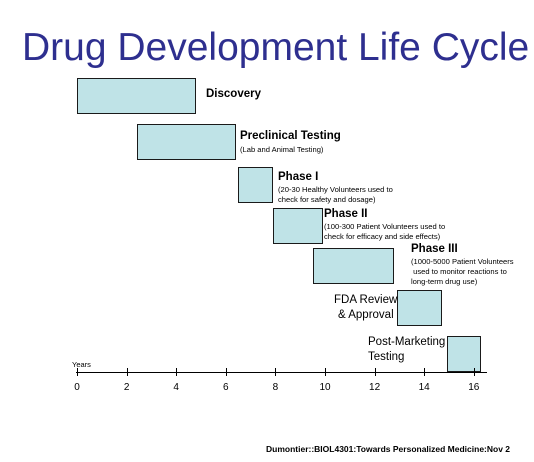  What do you see at coordinates (353, 266) in the screenshot?
I see `phase-3-bar` at bounding box center [353, 266].